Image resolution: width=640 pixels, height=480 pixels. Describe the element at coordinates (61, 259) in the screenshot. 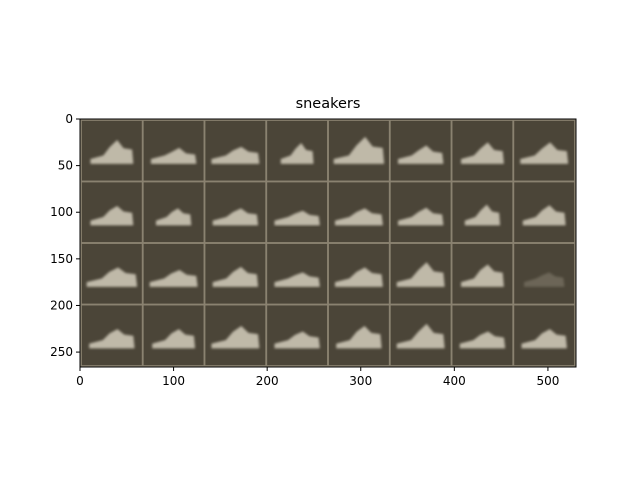

I see `y-tick-label: 150` at that location.